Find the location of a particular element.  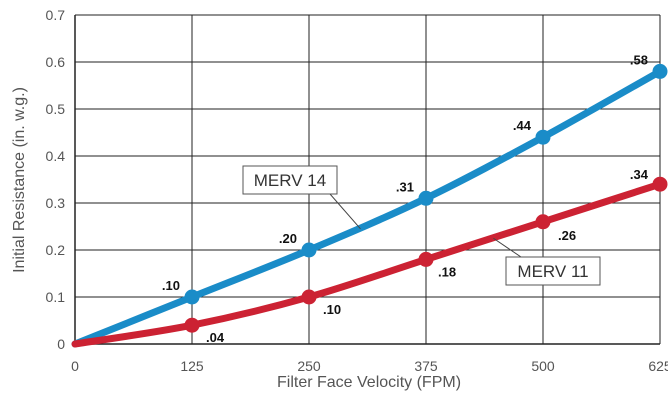

x-tick-label: 250 is located at coordinates (309, 366).